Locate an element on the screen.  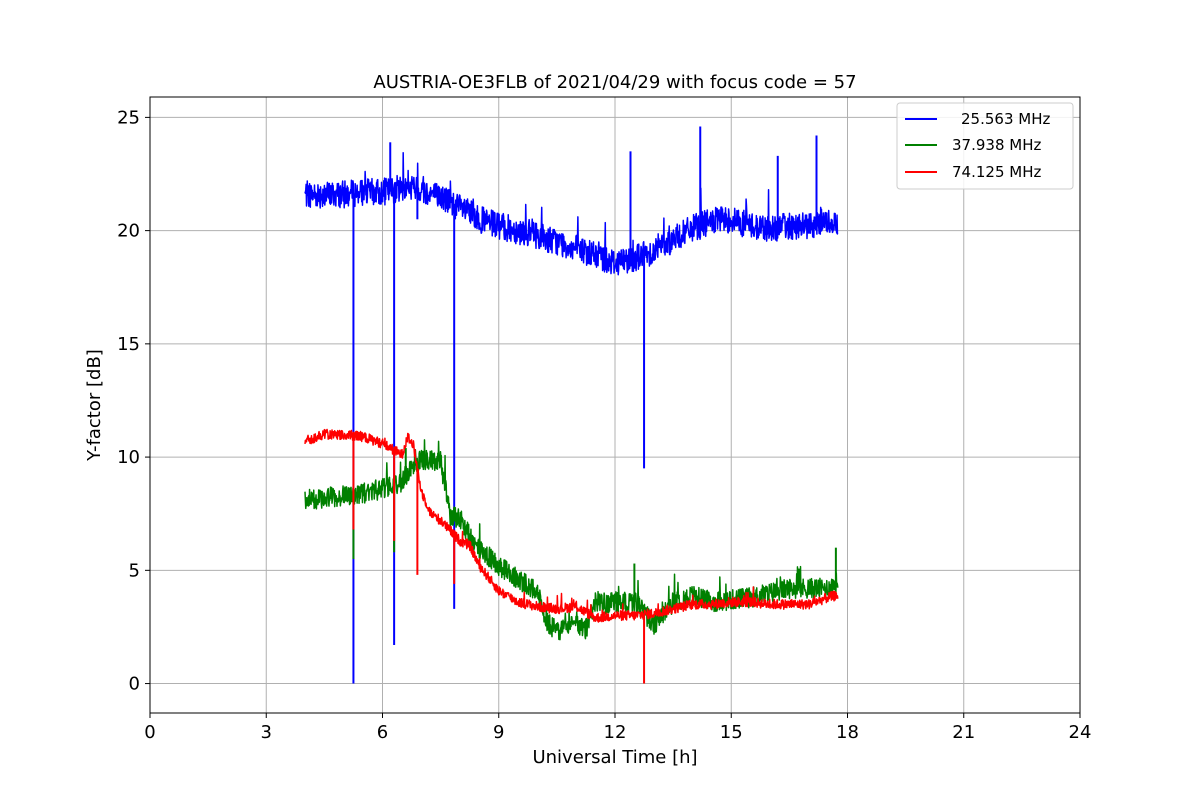
legend-entry: 25.563 MHz is located at coordinates (977, 119).